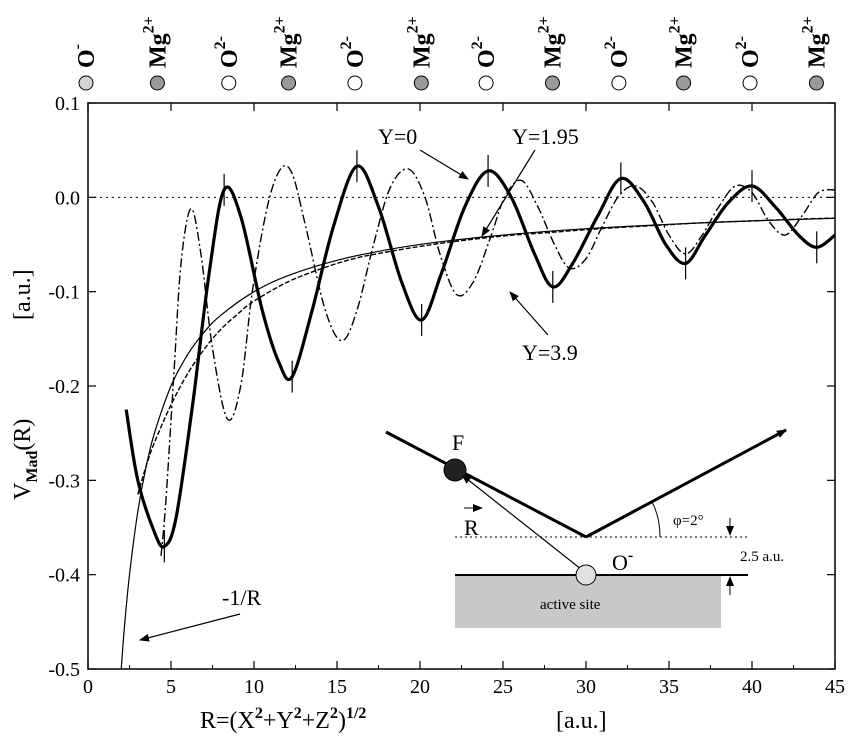  I want to click on active-site-label: active site, so click(570, 605).